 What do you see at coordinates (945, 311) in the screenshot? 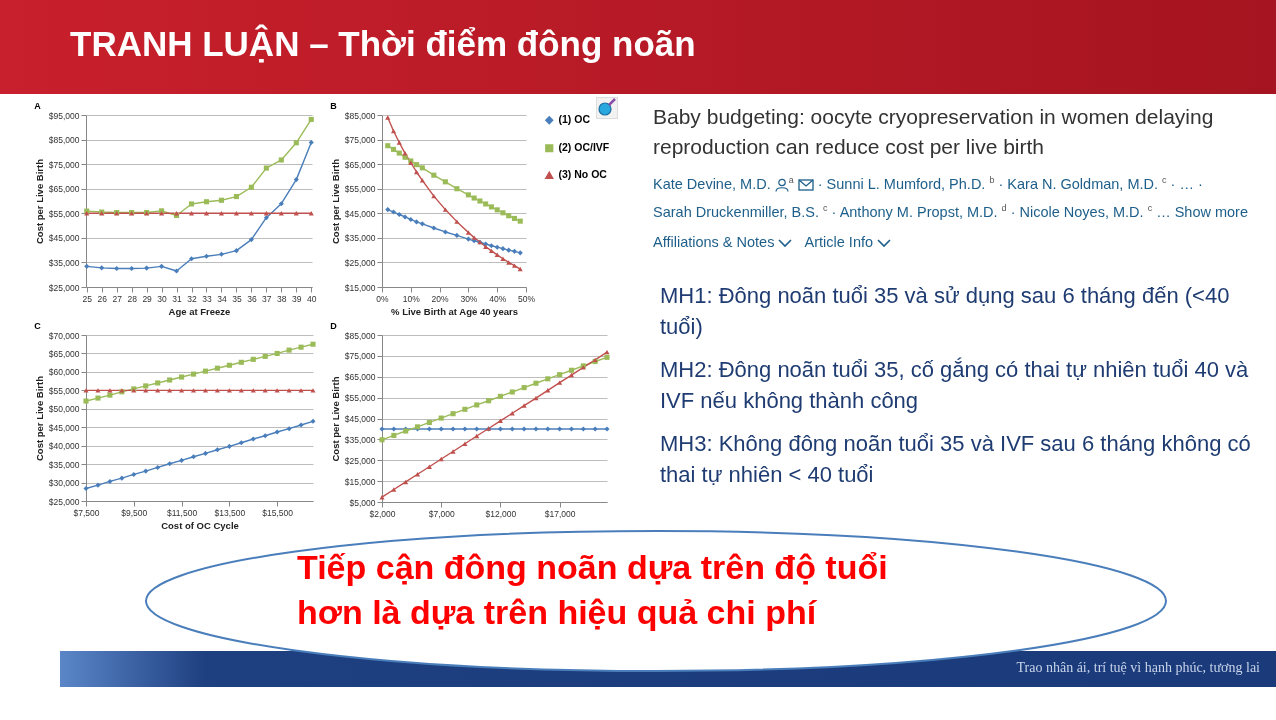
I see `text: MH1: Đông noãn tuổi 35 và sử dụng sau 6 tháng đến (<40 tuổi)` at bounding box center [945, 311].